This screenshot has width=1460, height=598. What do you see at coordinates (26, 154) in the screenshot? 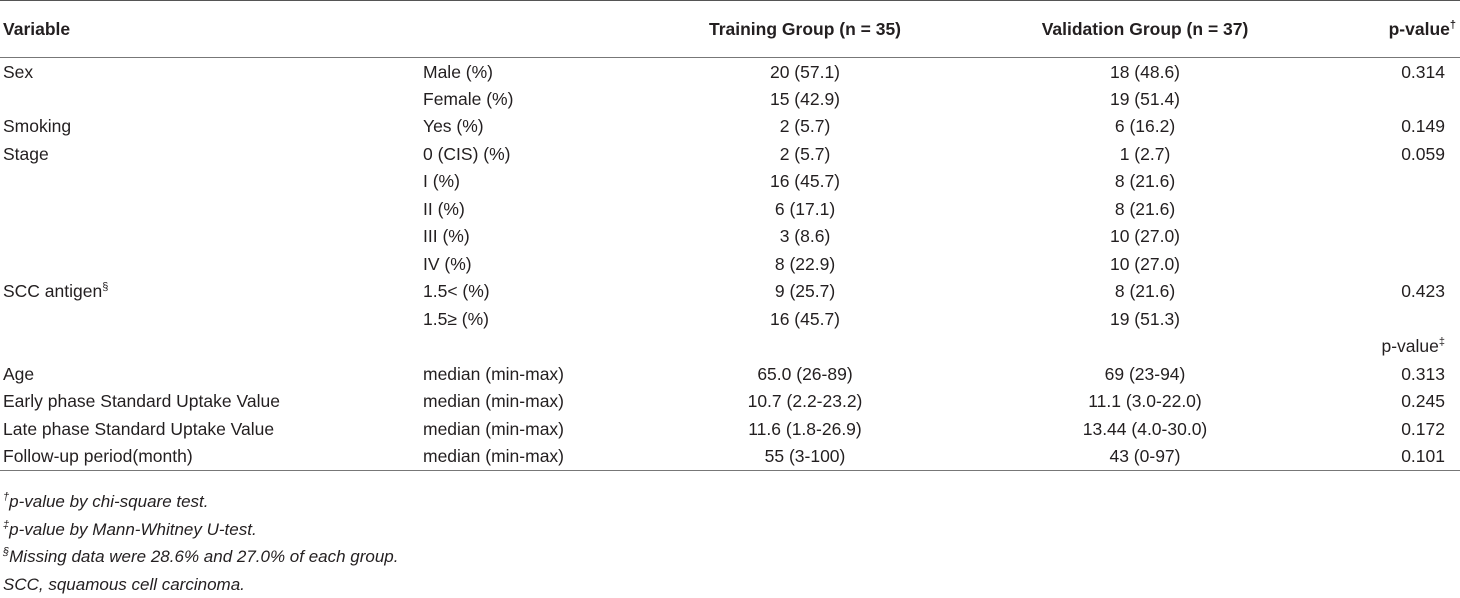
I see `cell-variable-text: Stage` at bounding box center [26, 154].